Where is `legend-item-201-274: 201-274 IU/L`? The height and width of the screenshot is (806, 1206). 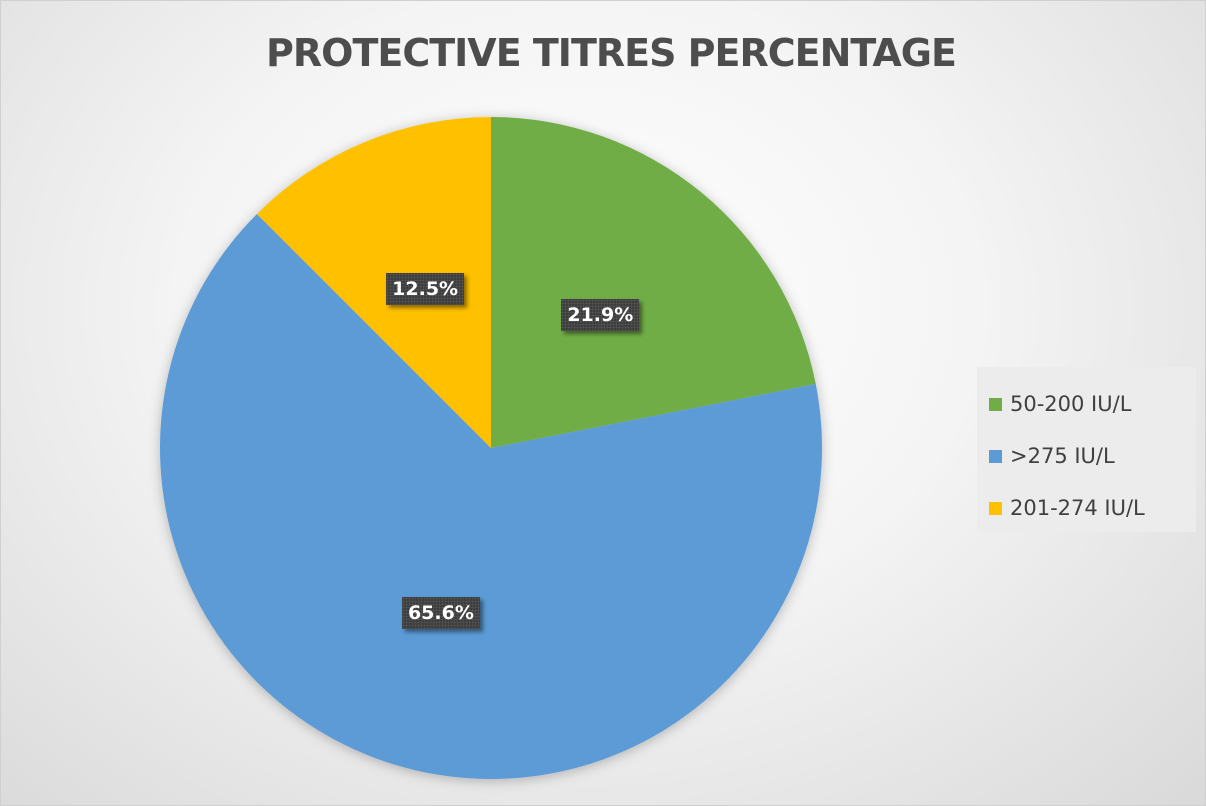
legend-item-201-274: 201-274 IU/L is located at coordinates (1092, 508).